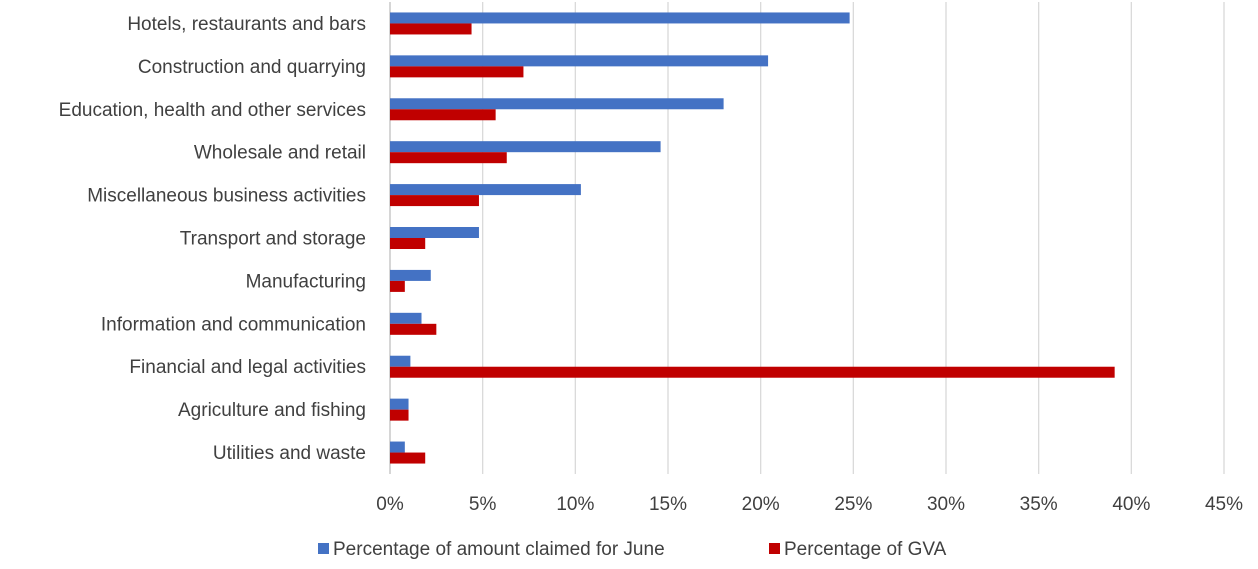 Image resolution: width=1258 pixels, height=569 pixels. What do you see at coordinates (212, 110) in the screenshot?
I see `category-label: Education, health and other services` at bounding box center [212, 110].